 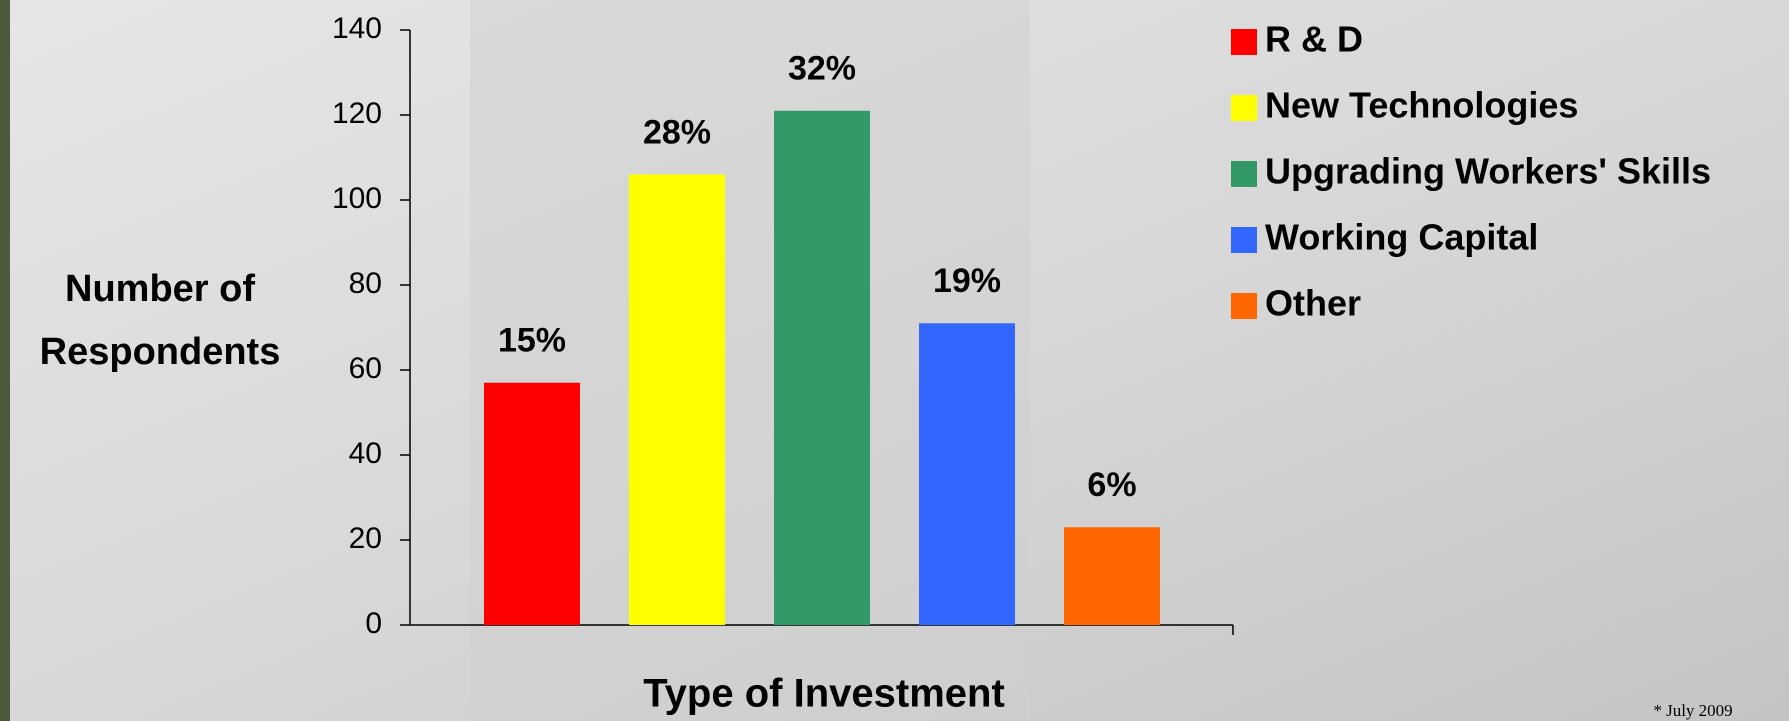 I want to click on bar-label: 28%, so click(x=677, y=132).